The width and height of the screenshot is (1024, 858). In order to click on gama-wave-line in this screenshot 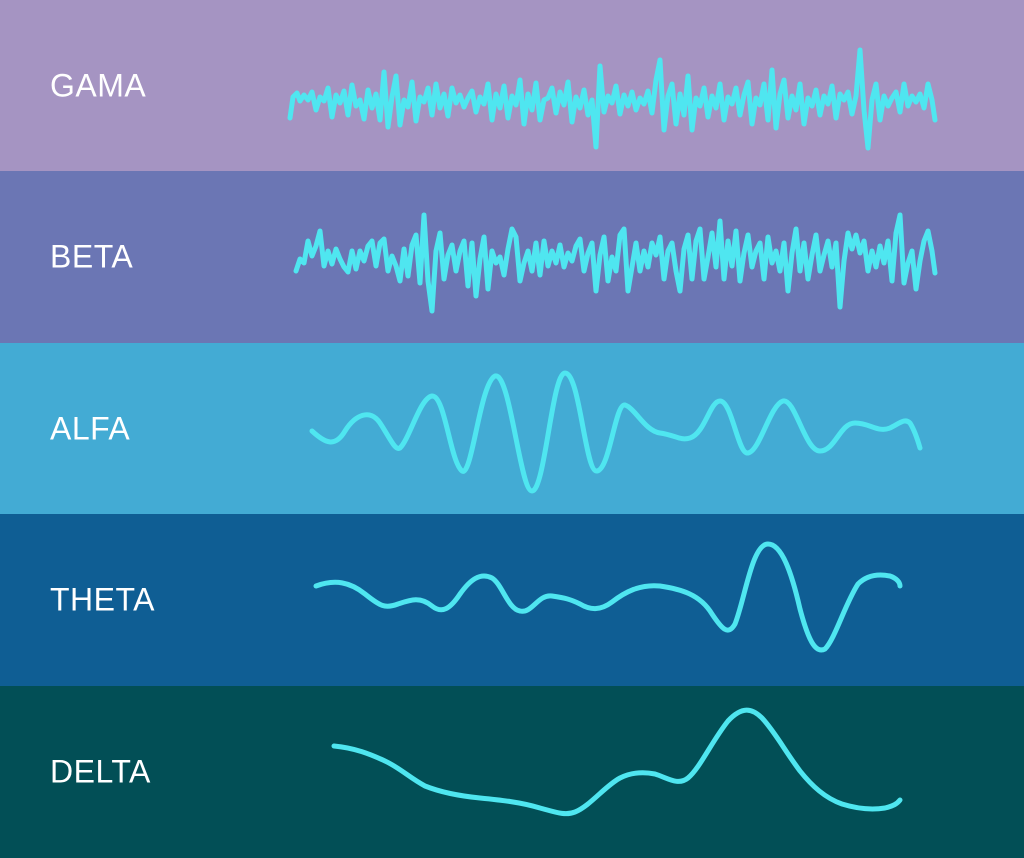, I will do `click(612, 99)`.